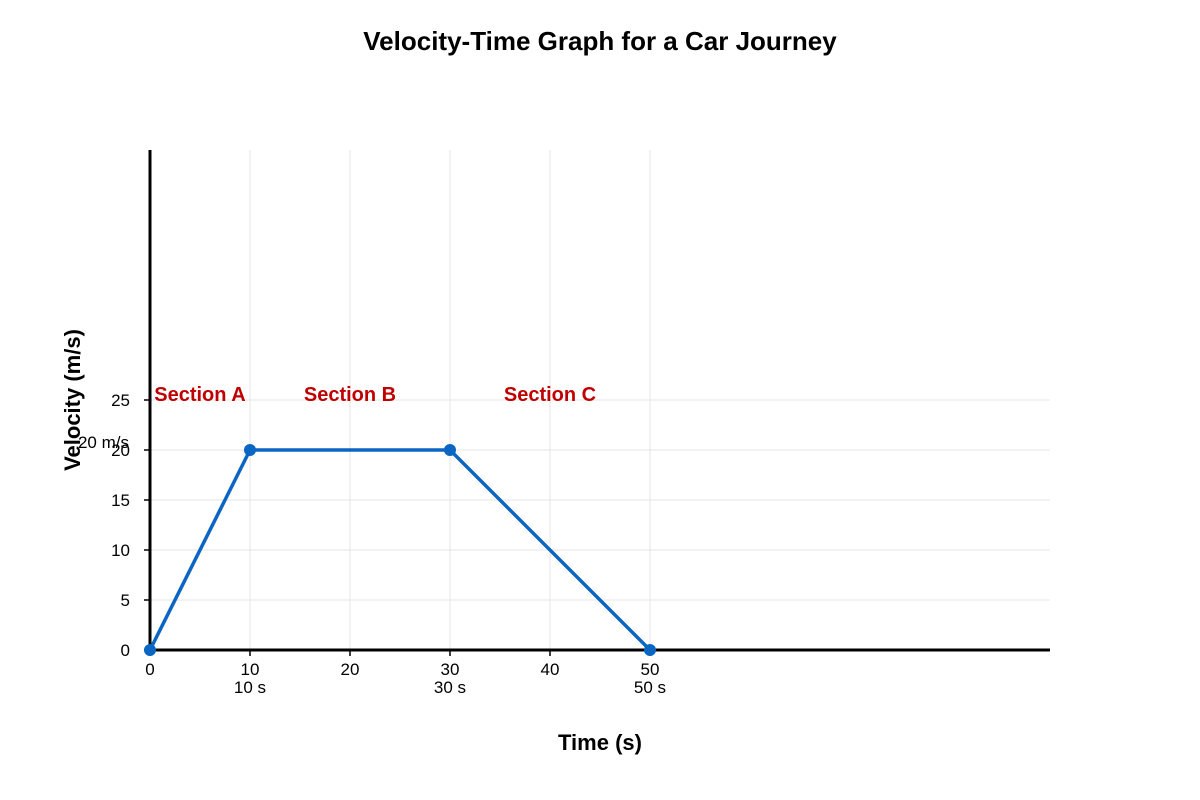 The height and width of the screenshot is (800, 1200). I want to click on y-tick-label: 15, so click(120, 500).